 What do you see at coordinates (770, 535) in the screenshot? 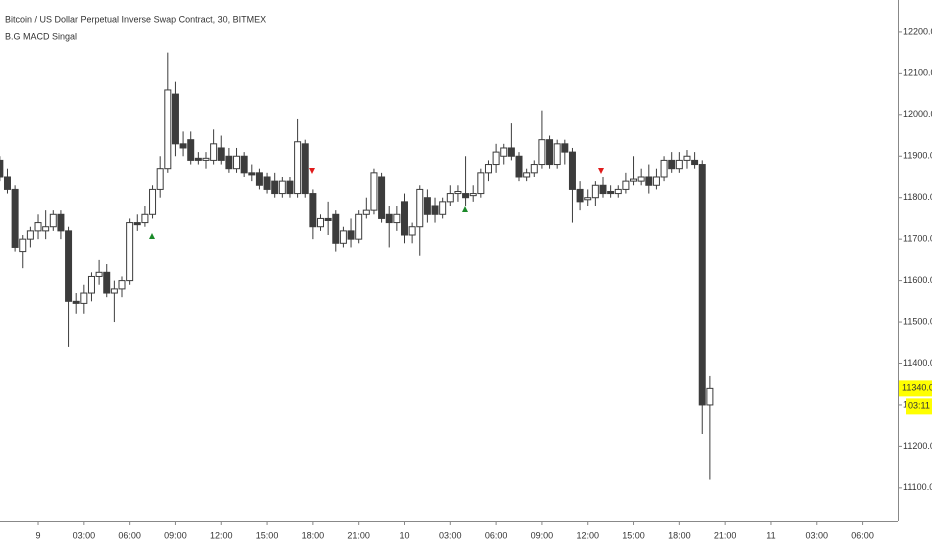
I see `x-tick-label: 11` at bounding box center [770, 535].